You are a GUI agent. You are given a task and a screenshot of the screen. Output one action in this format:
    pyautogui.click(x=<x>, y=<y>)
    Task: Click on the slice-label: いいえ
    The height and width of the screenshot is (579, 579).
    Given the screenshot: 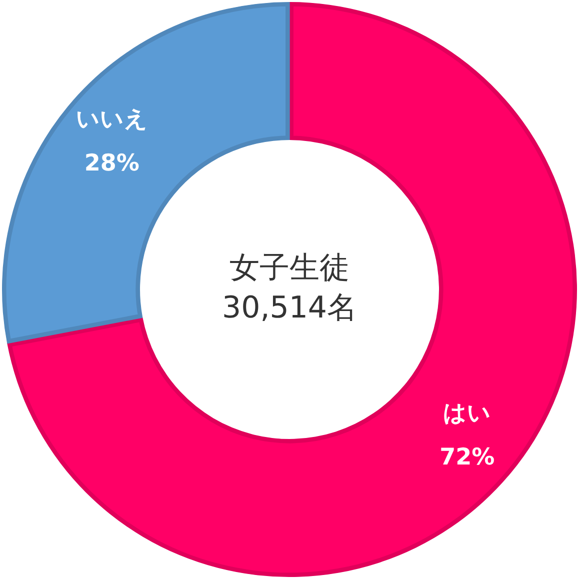 What is the action you would take?
    pyautogui.click(x=112, y=119)
    